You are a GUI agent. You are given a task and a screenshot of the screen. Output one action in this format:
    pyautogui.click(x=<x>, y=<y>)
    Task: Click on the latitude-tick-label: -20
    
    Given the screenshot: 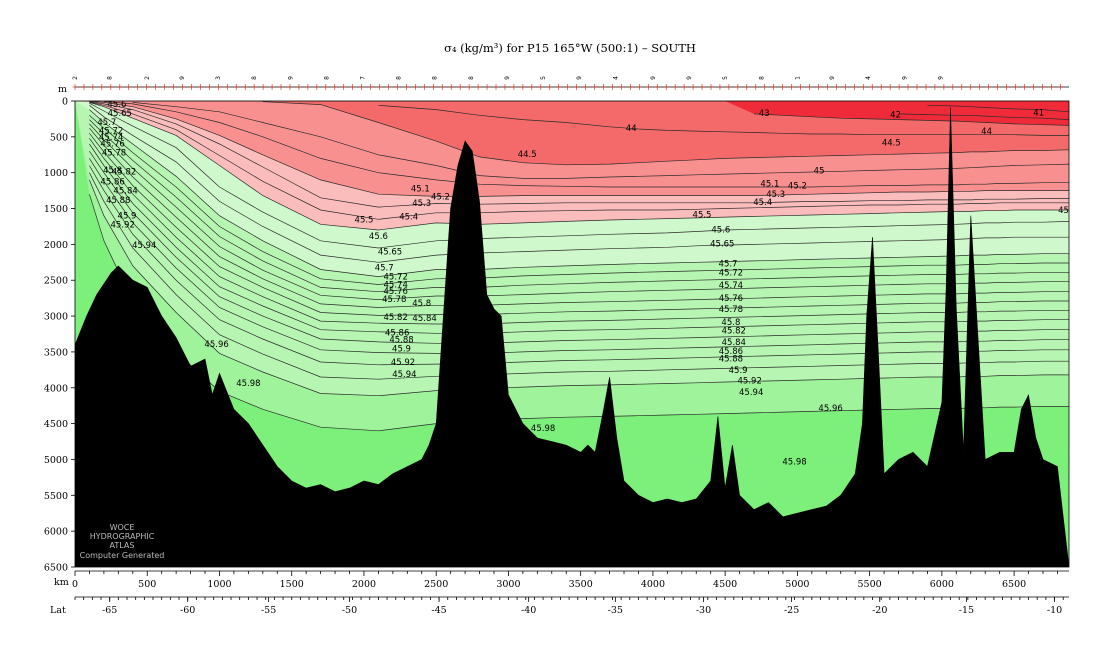 What is the action you would take?
    pyautogui.click(x=879, y=610)
    